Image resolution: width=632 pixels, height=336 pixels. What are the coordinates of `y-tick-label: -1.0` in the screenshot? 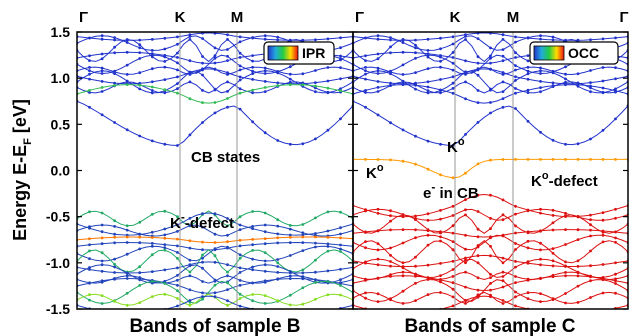 It's located at (58, 263).